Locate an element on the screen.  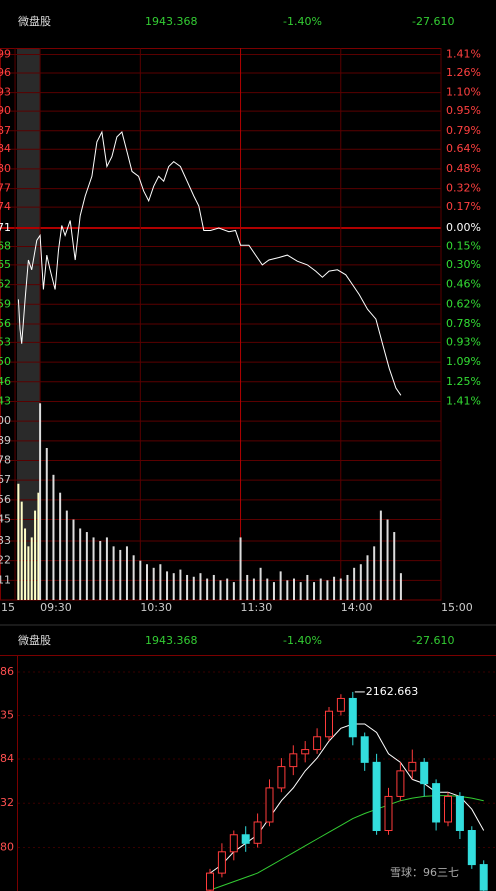
y-tick-label: 0.62% is located at coordinates (463, 303).